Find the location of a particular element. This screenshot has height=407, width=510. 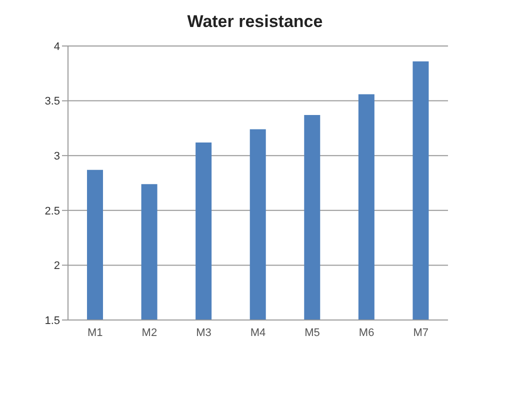

x-tick-label: M5 is located at coordinates (312, 332).